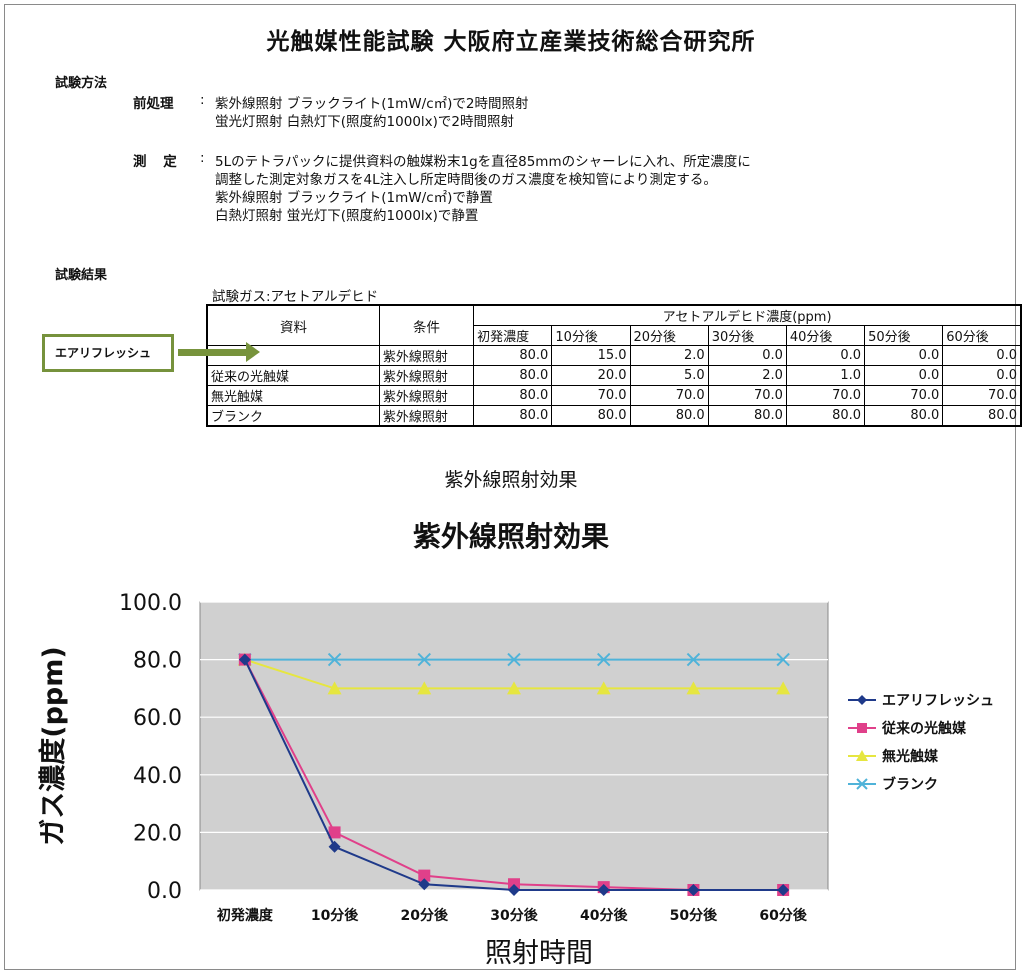  I want to click on header-time: 60分後, so click(982, 335).